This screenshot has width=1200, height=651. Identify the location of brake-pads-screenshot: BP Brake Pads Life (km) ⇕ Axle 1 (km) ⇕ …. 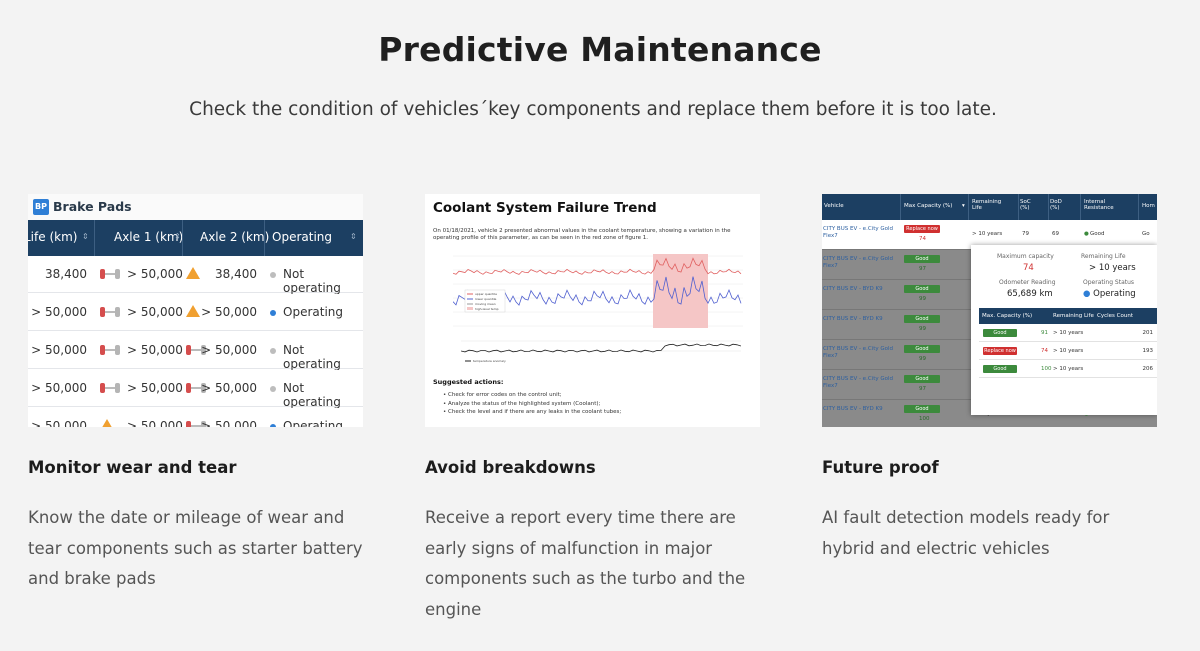
(195, 310).